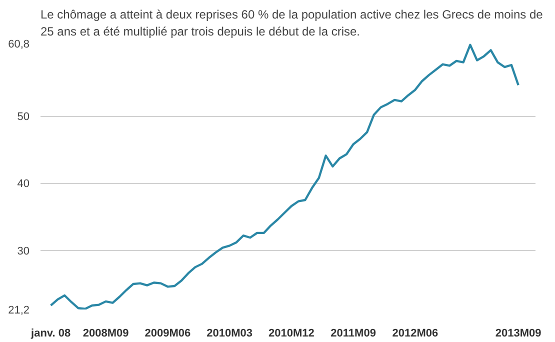 This screenshot has height=342, width=555. I want to click on x-tick-label: 2010M03, so click(229, 334).